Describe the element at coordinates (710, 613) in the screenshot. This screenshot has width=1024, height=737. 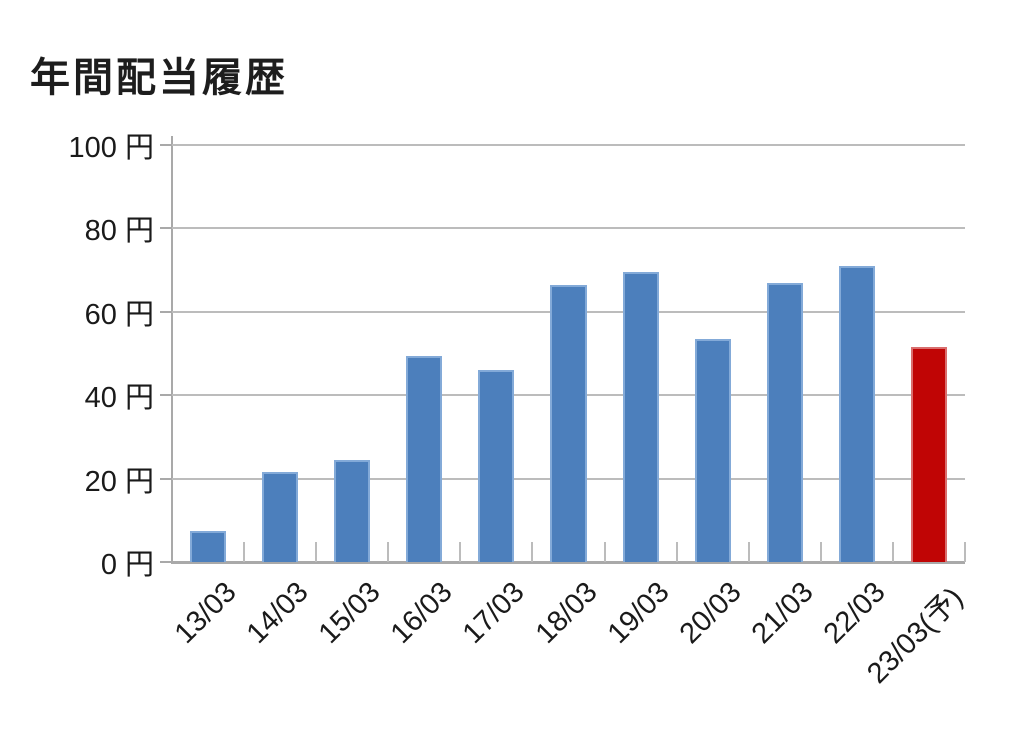
I see `x-axis-label: 20/03` at that location.